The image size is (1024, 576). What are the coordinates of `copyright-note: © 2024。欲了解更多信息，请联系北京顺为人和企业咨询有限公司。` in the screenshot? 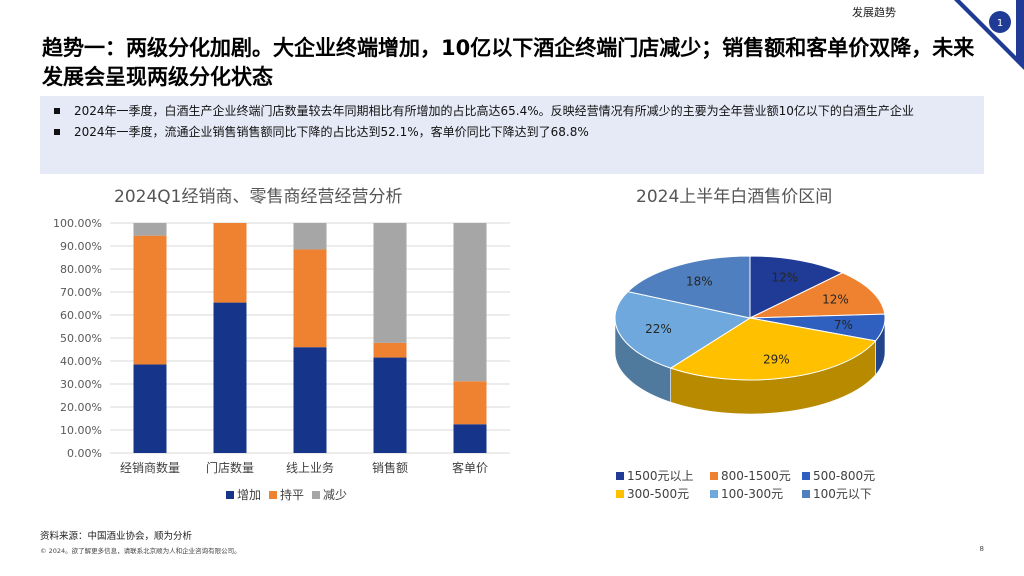 It's located at (140, 551).